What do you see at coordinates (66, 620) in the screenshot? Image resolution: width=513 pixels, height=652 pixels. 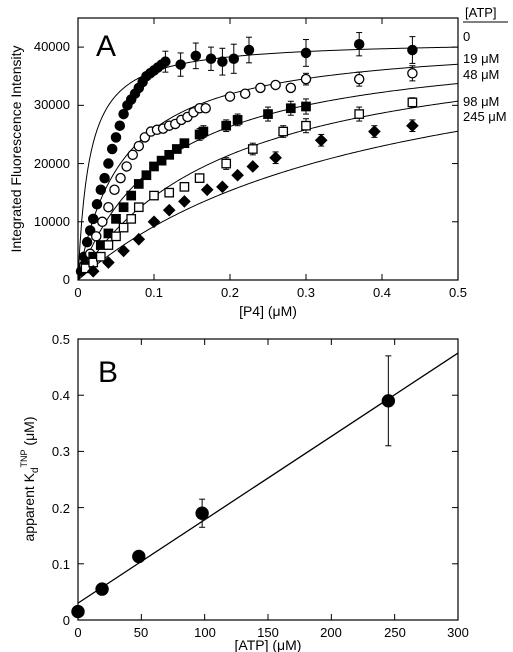 I see `panel-b-ytick-label: 0` at bounding box center [66, 620].